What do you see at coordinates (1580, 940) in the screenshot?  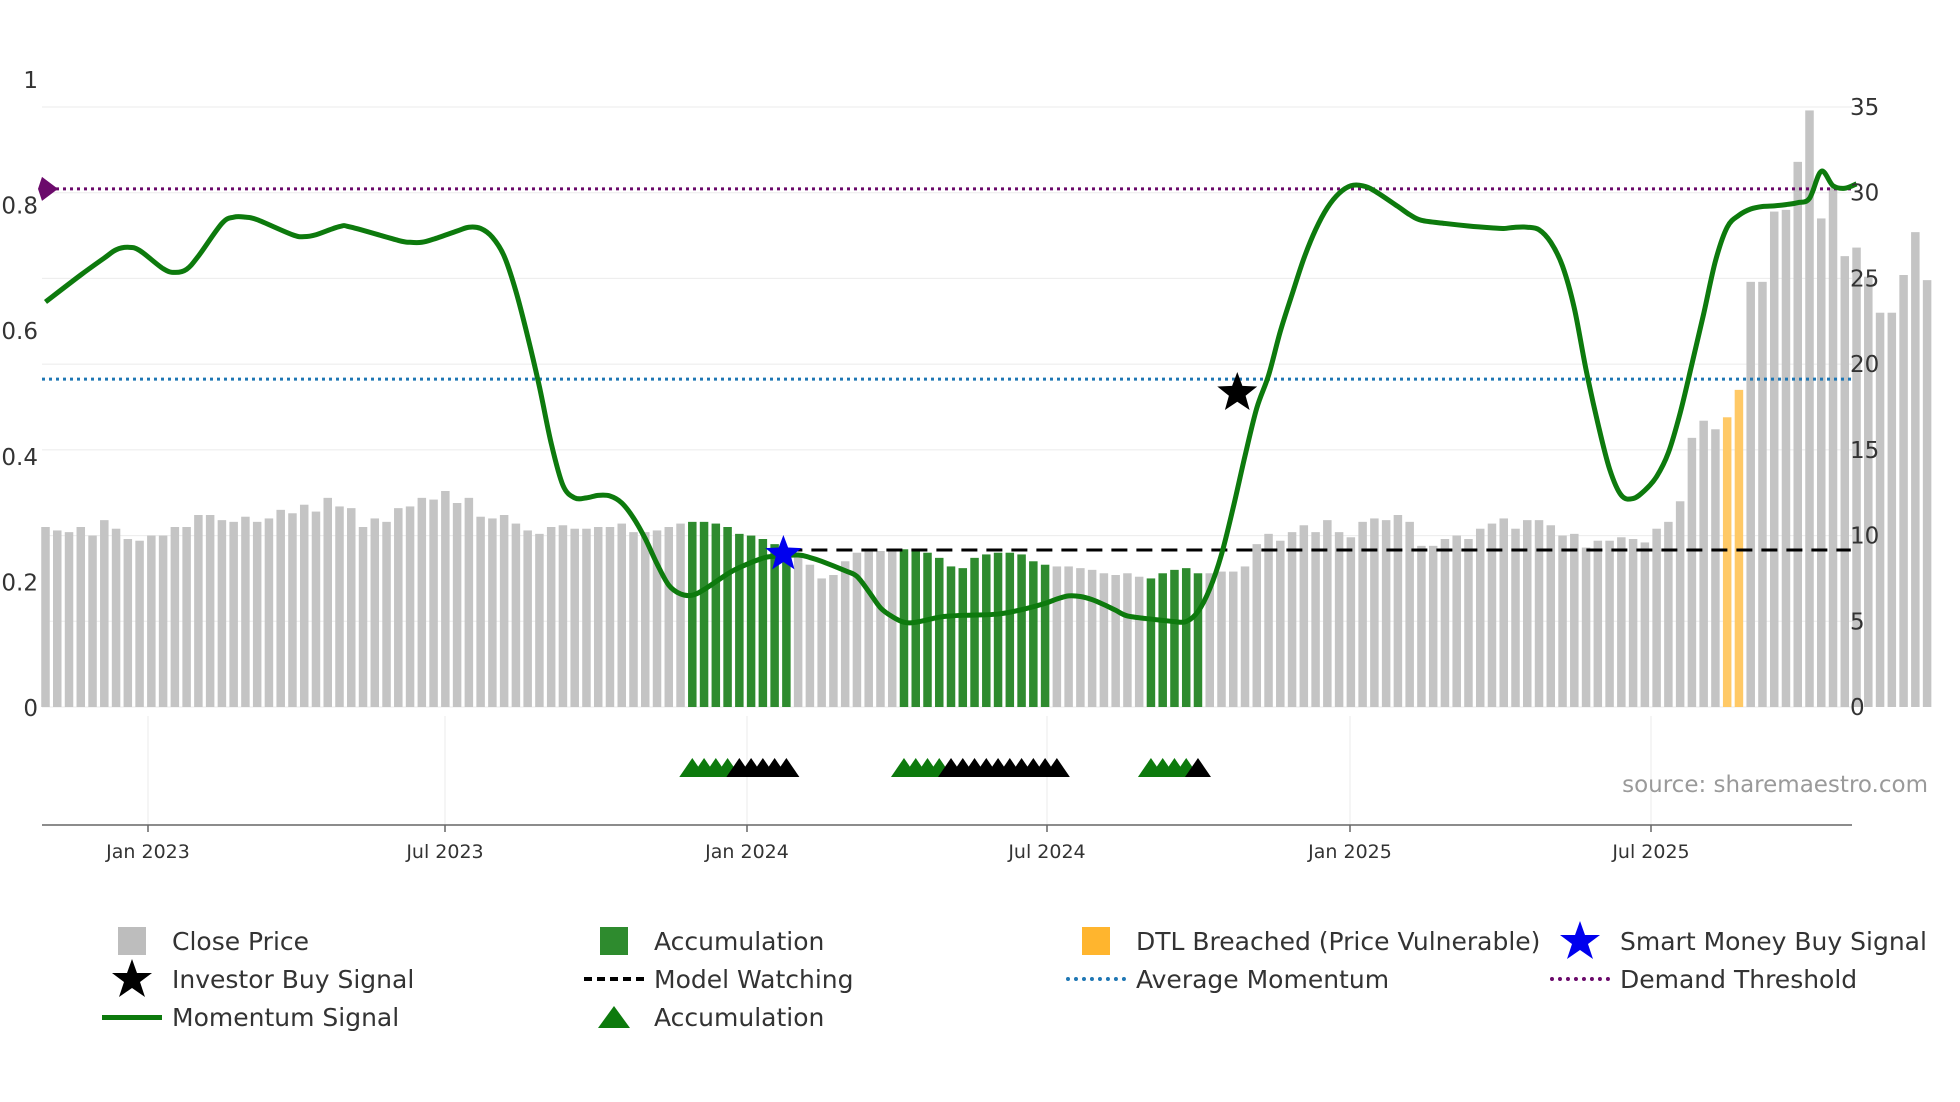 I see `smart-money-star-icon` at bounding box center [1580, 940].